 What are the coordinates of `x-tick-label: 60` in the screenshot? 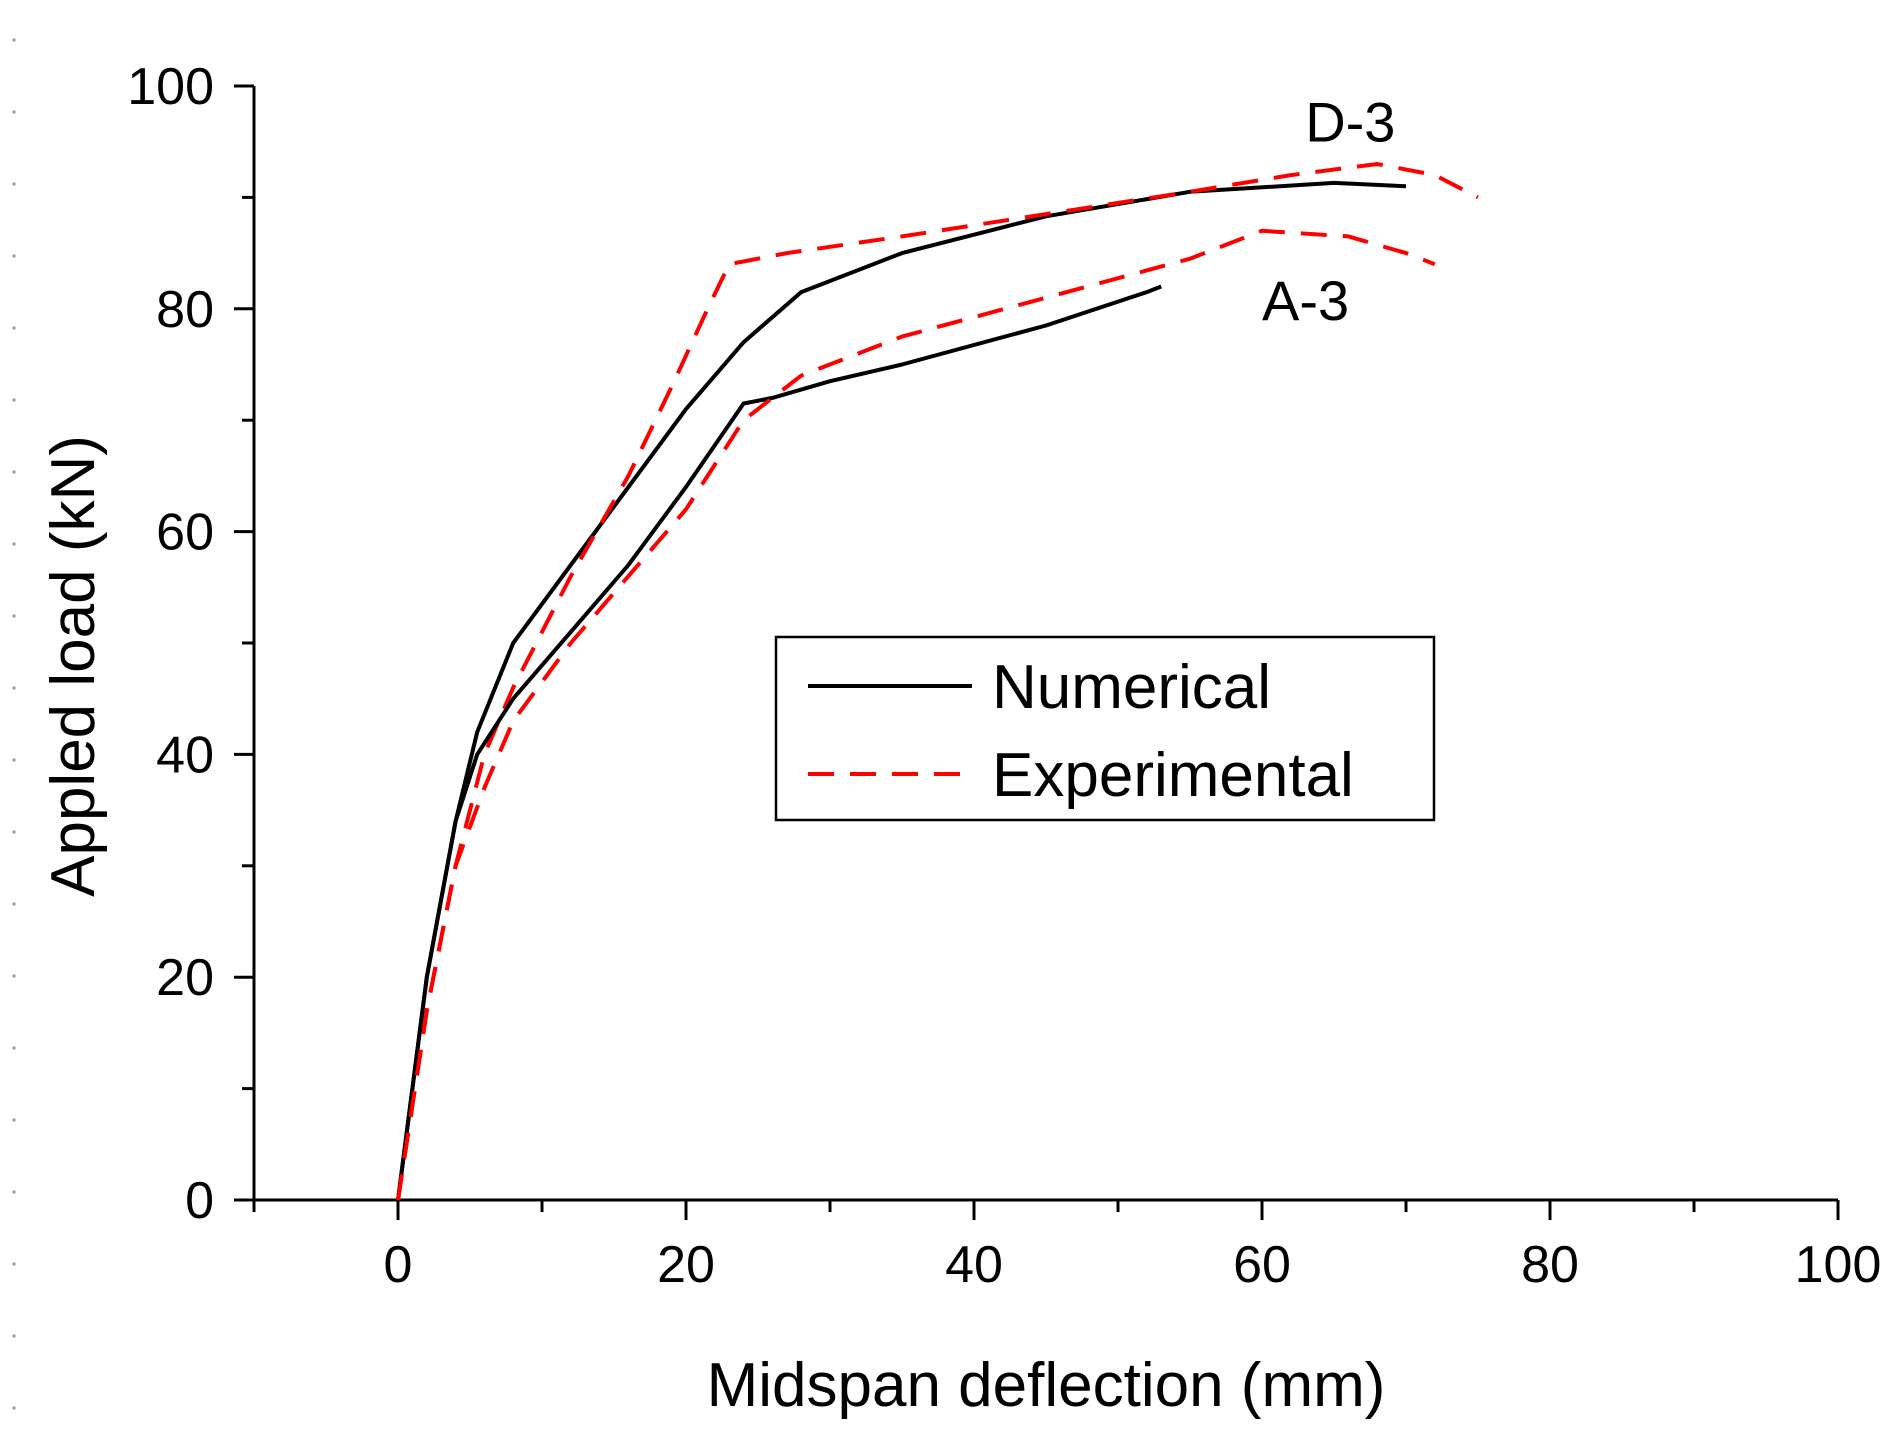 It's located at (1262, 1265).